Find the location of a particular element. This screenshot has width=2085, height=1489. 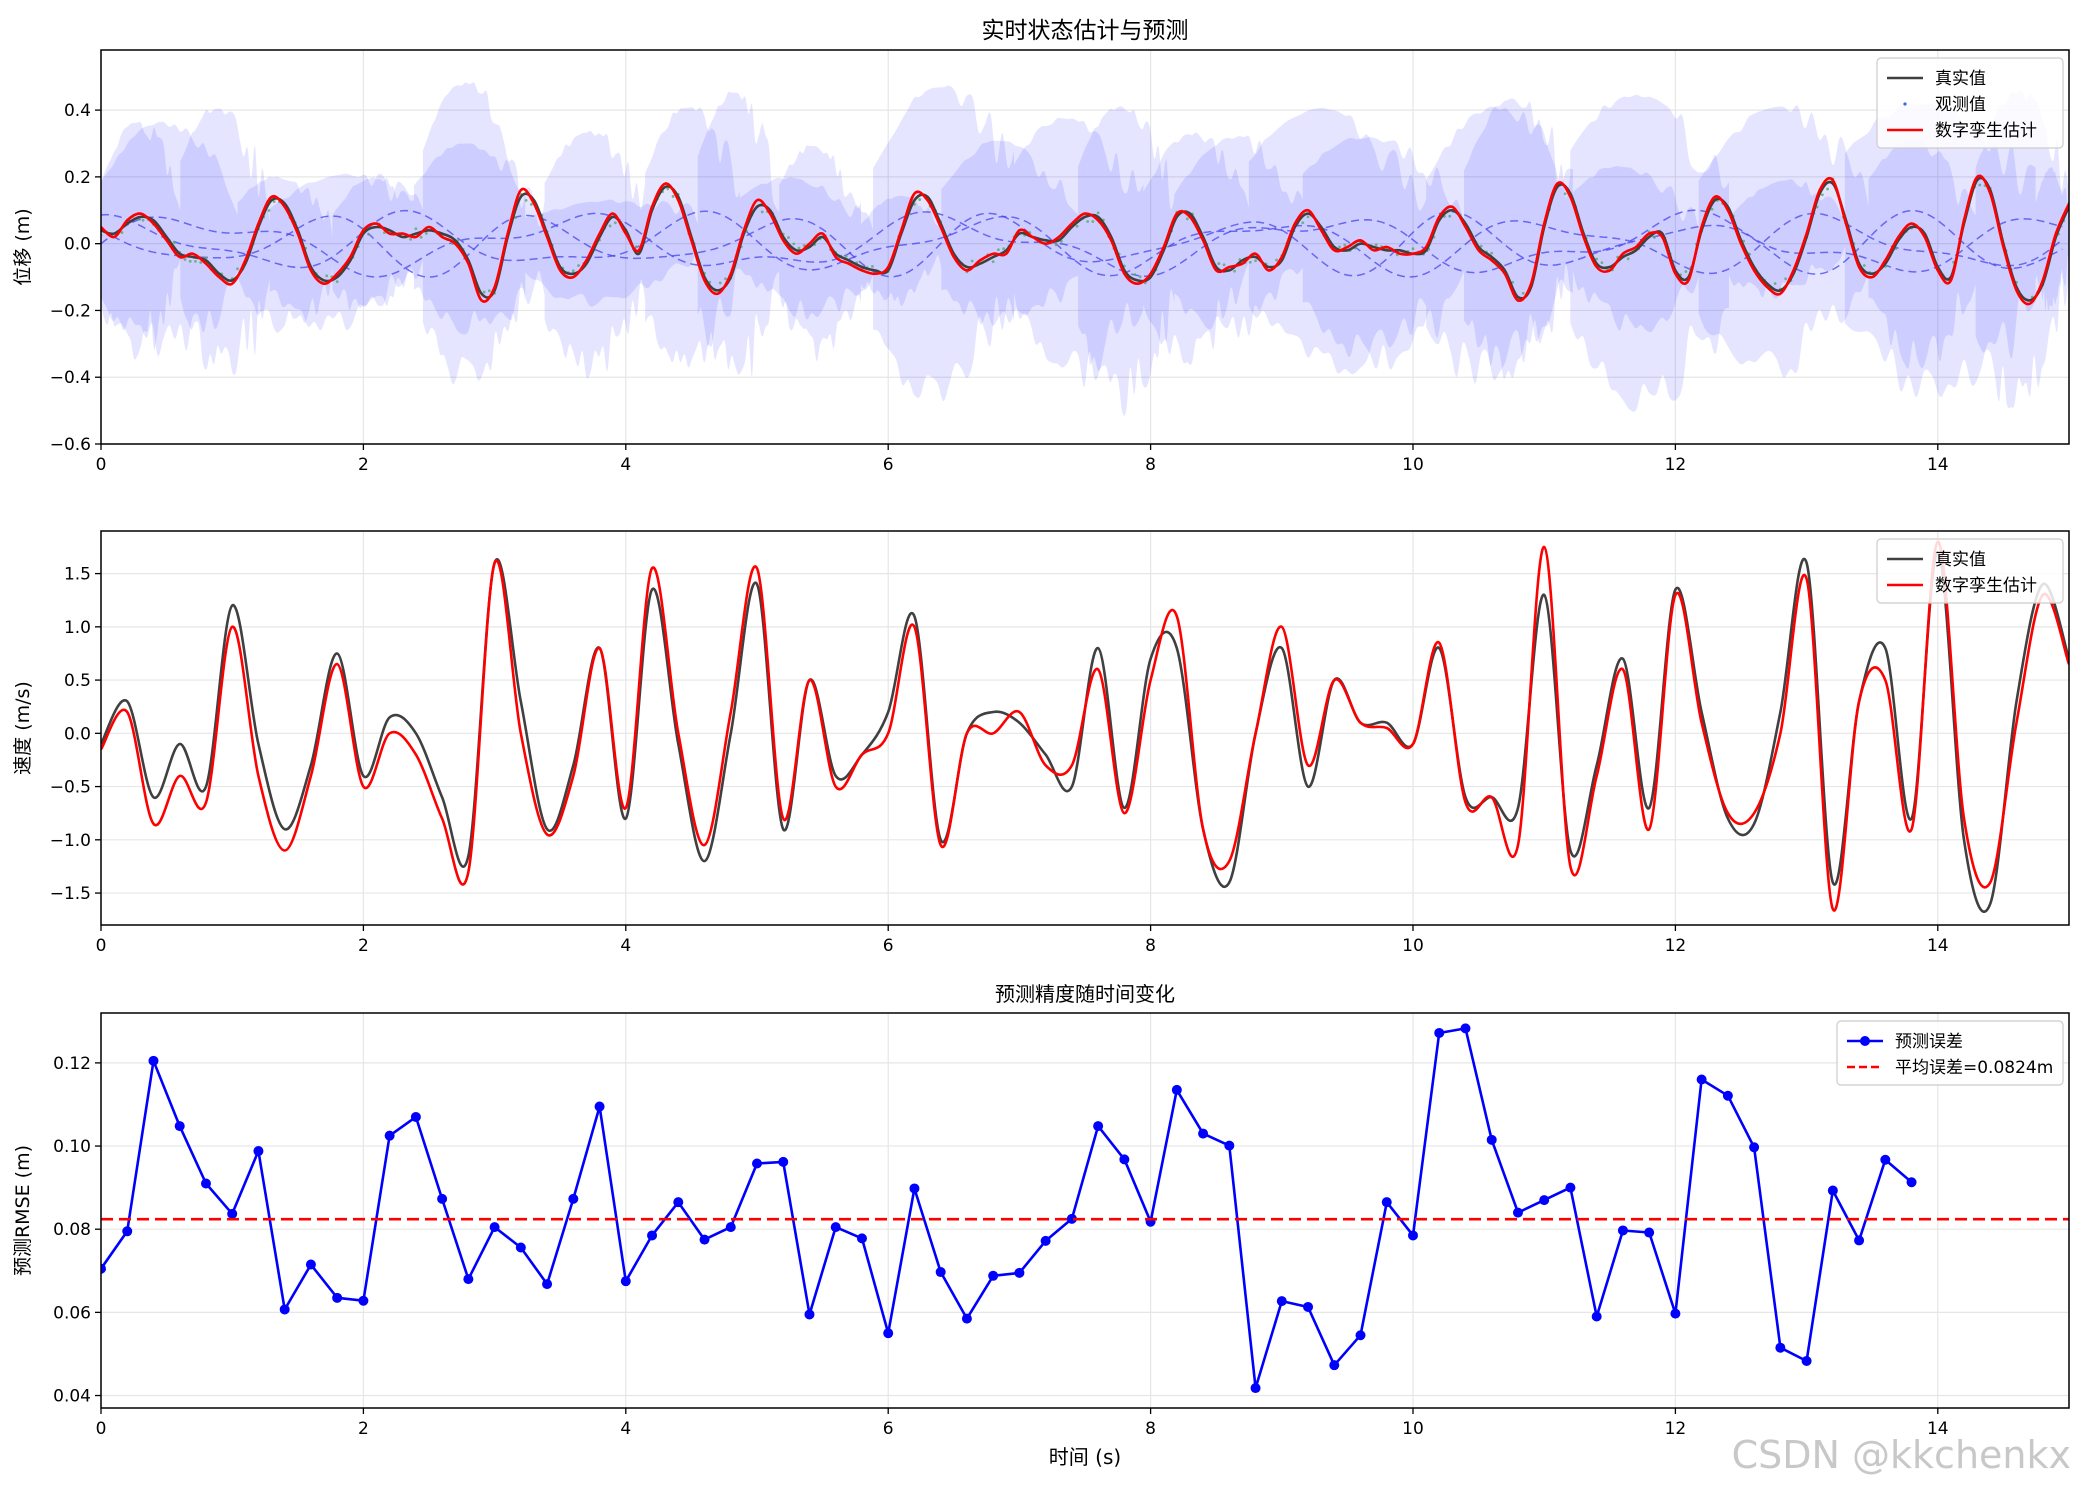

y-tick-label: −0.2 is located at coordinates (70, 311).